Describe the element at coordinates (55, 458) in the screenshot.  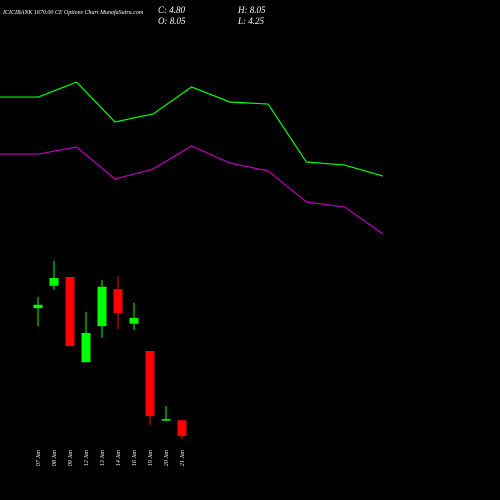
I see `x-tick-label: 08 Jan` at that location.